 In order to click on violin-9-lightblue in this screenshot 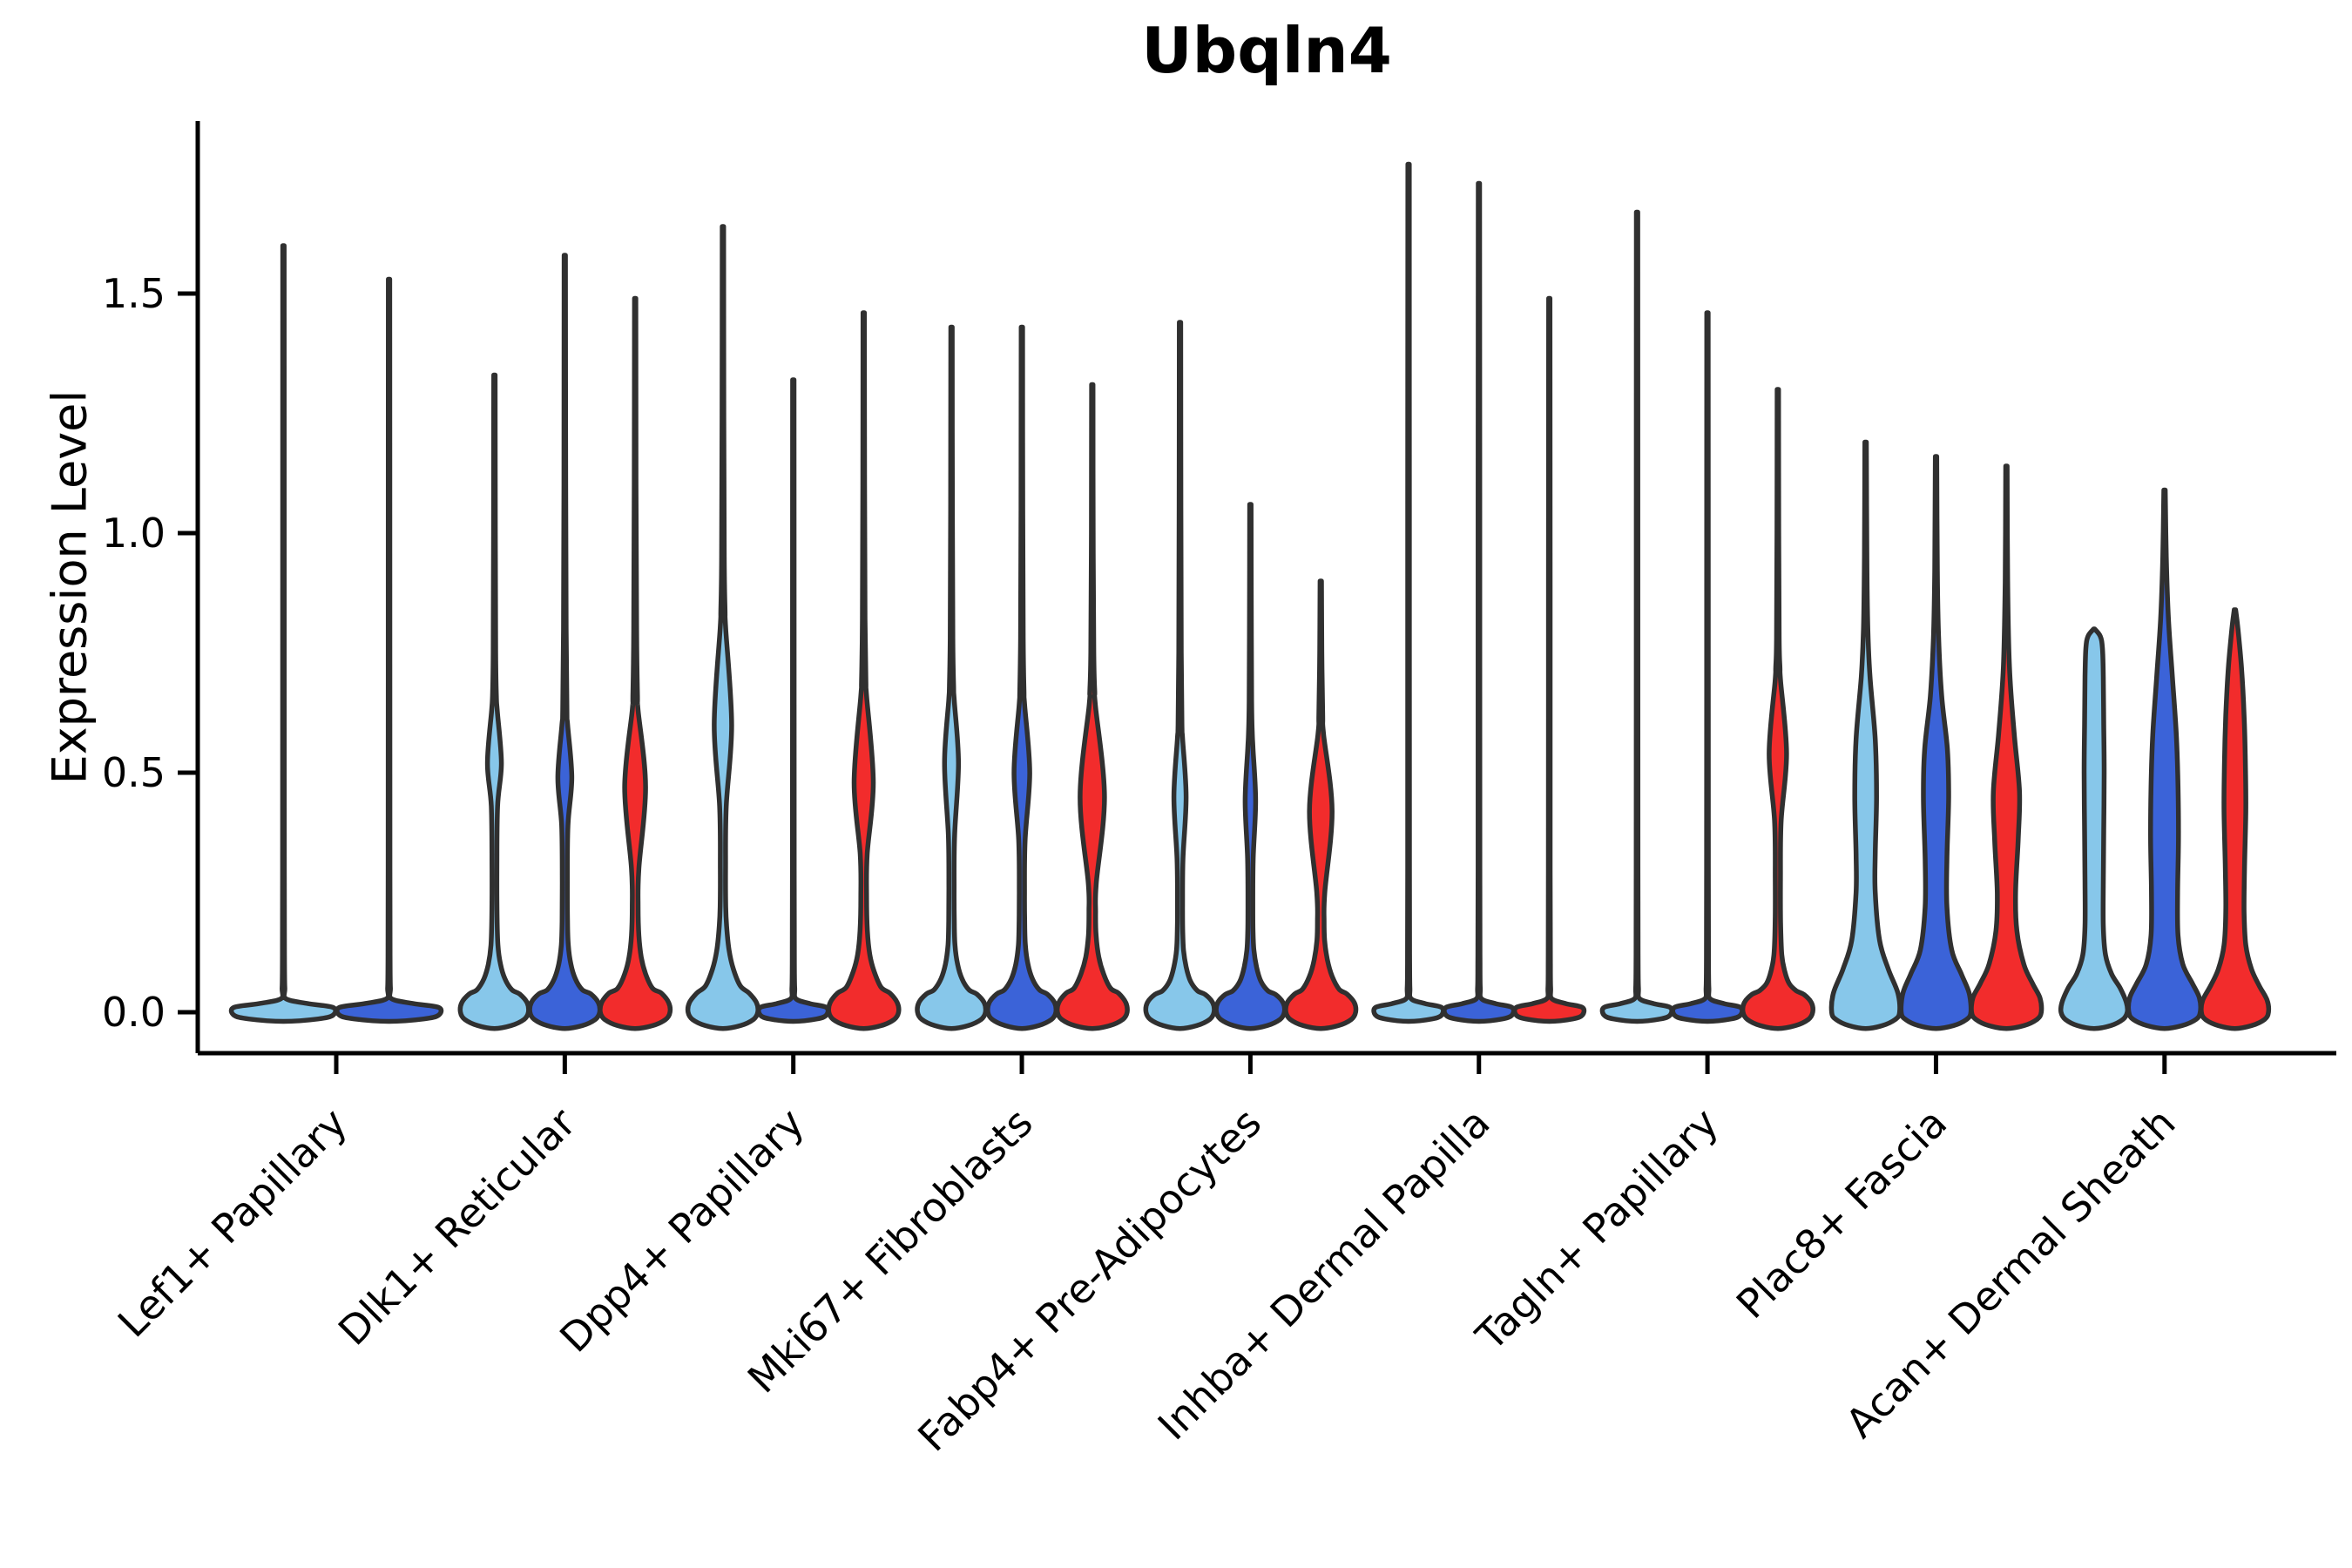, I will do `click(2094, 829)`.